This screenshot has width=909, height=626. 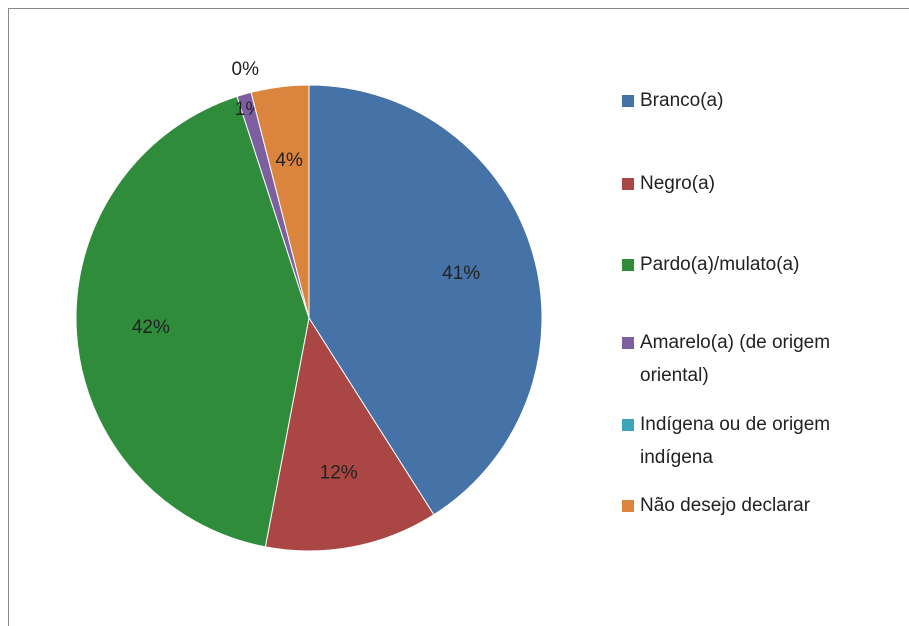 What do you see at coordinates (151, 327) in the screenshot?
I see `data-label: 42%` at bounding box center [151, 327].